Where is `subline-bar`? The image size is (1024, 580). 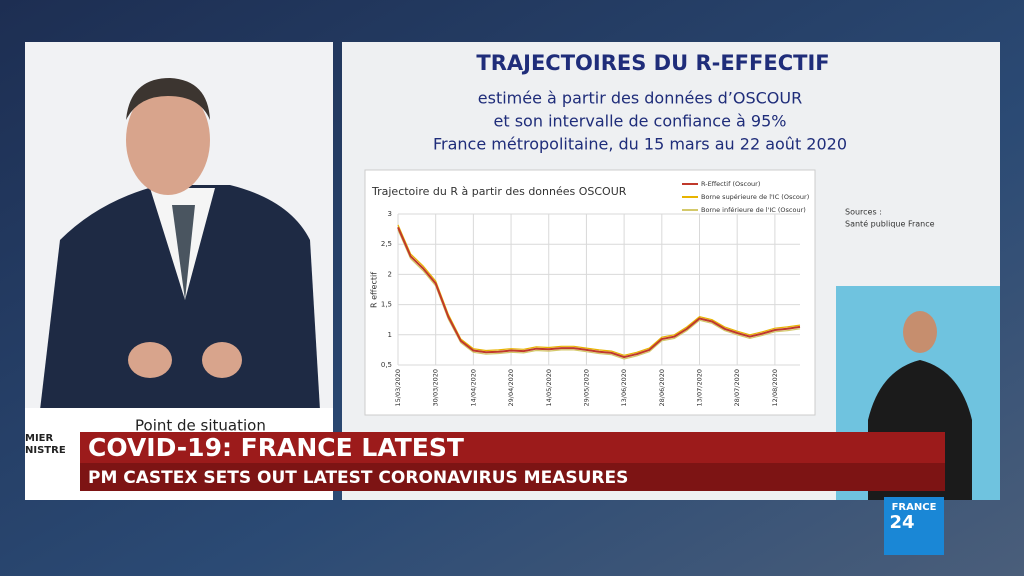 subline-bar is located at coordinates (512, 477).